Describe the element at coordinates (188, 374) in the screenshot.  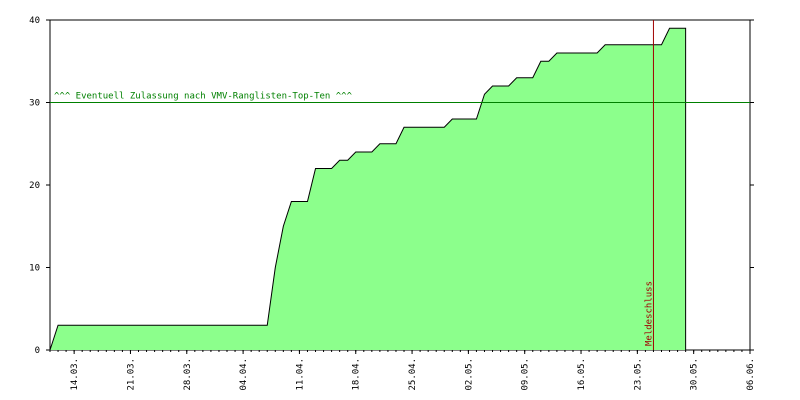
I see `x-tick-label: 28.03.` at that location.